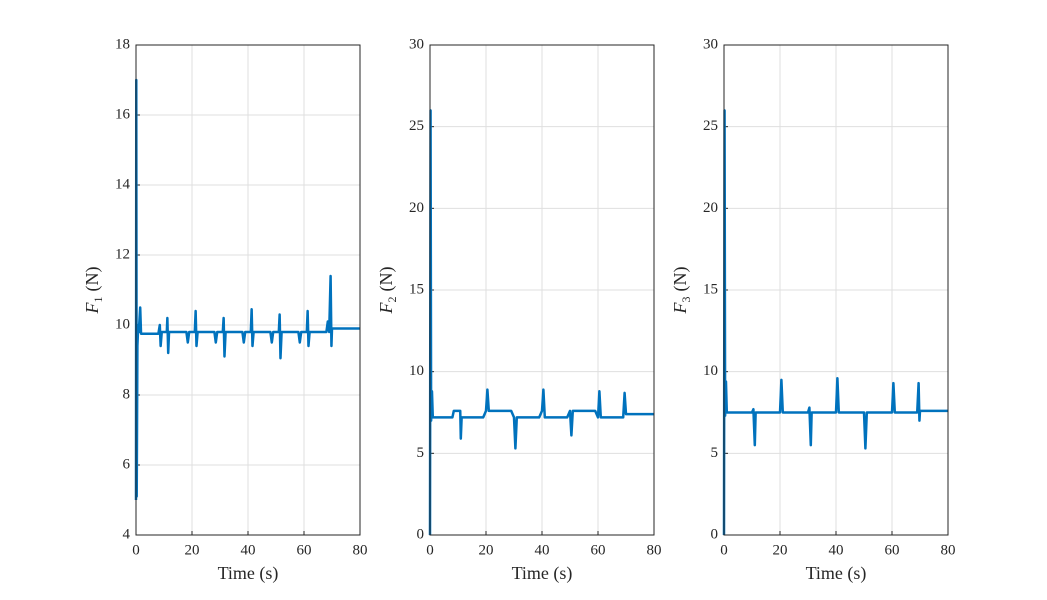 The height and width of the screenshot is (600, 1047). I want to click on y-axis-label: F1 (N), so click(93, 291).